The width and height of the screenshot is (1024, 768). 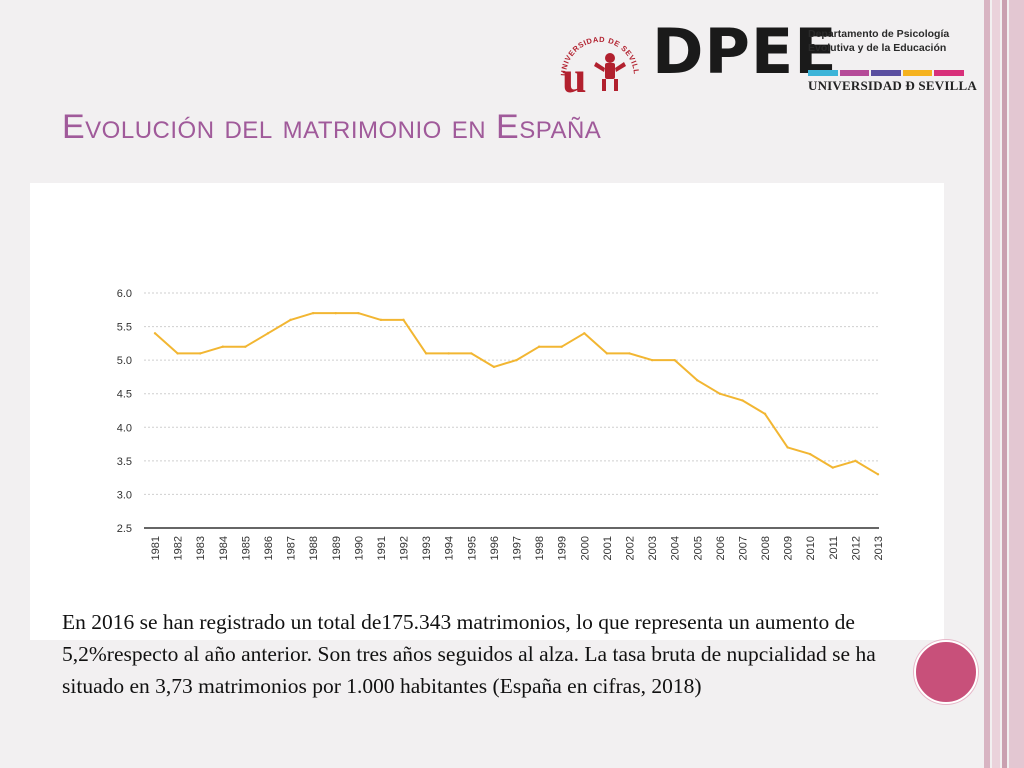 I want to click on department-color-bars, so click(x=886, y=73).